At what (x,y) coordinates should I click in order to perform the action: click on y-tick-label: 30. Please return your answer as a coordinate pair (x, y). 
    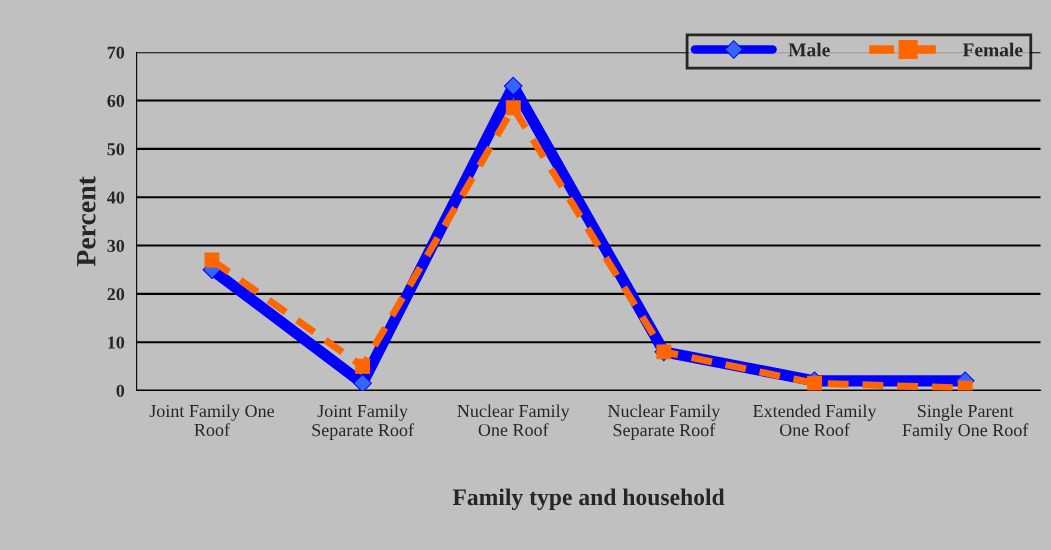
    Looking at the image, I should click on (116, 245).